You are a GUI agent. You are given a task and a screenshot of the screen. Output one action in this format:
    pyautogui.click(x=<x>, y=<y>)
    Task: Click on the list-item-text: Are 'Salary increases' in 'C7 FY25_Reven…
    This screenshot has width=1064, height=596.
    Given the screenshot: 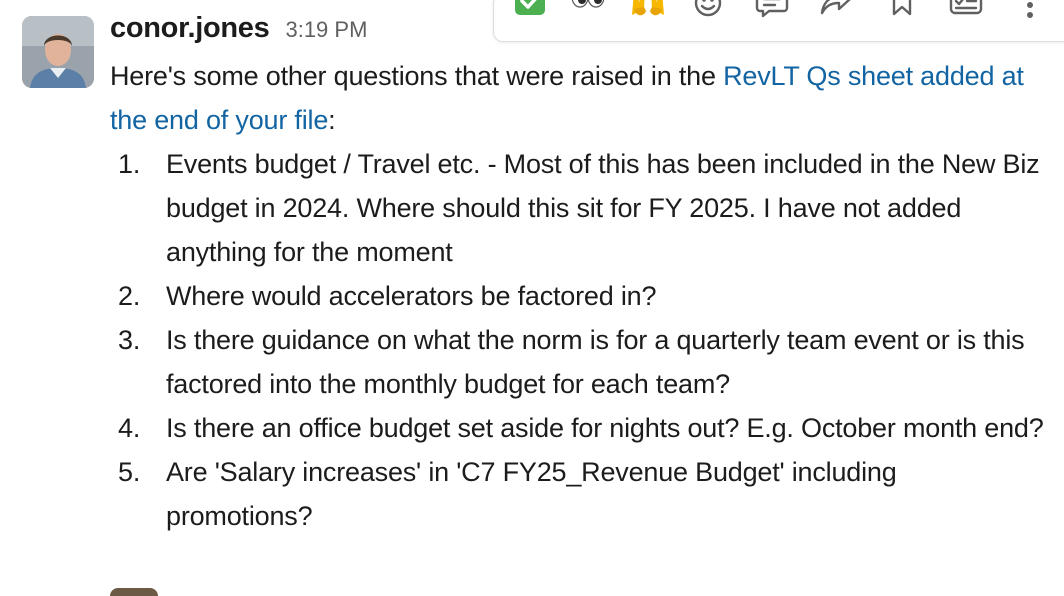 What is the action you would take?
    pyautogui.click(x=531, y=494)
    